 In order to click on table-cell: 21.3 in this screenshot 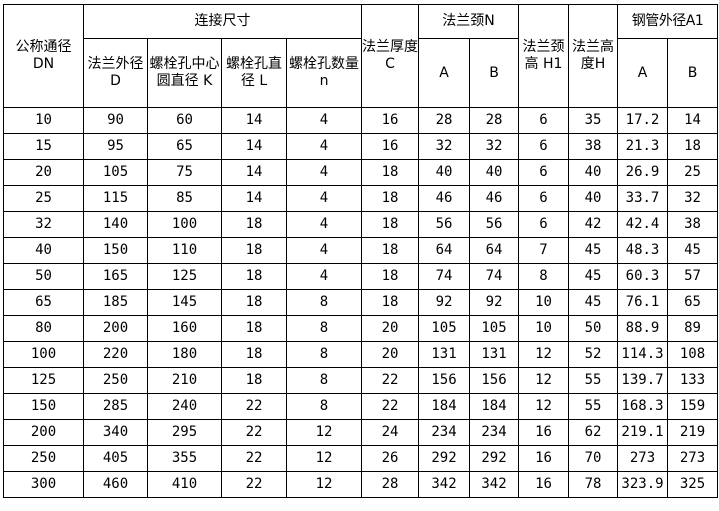, I will do `click(642, 146)`.